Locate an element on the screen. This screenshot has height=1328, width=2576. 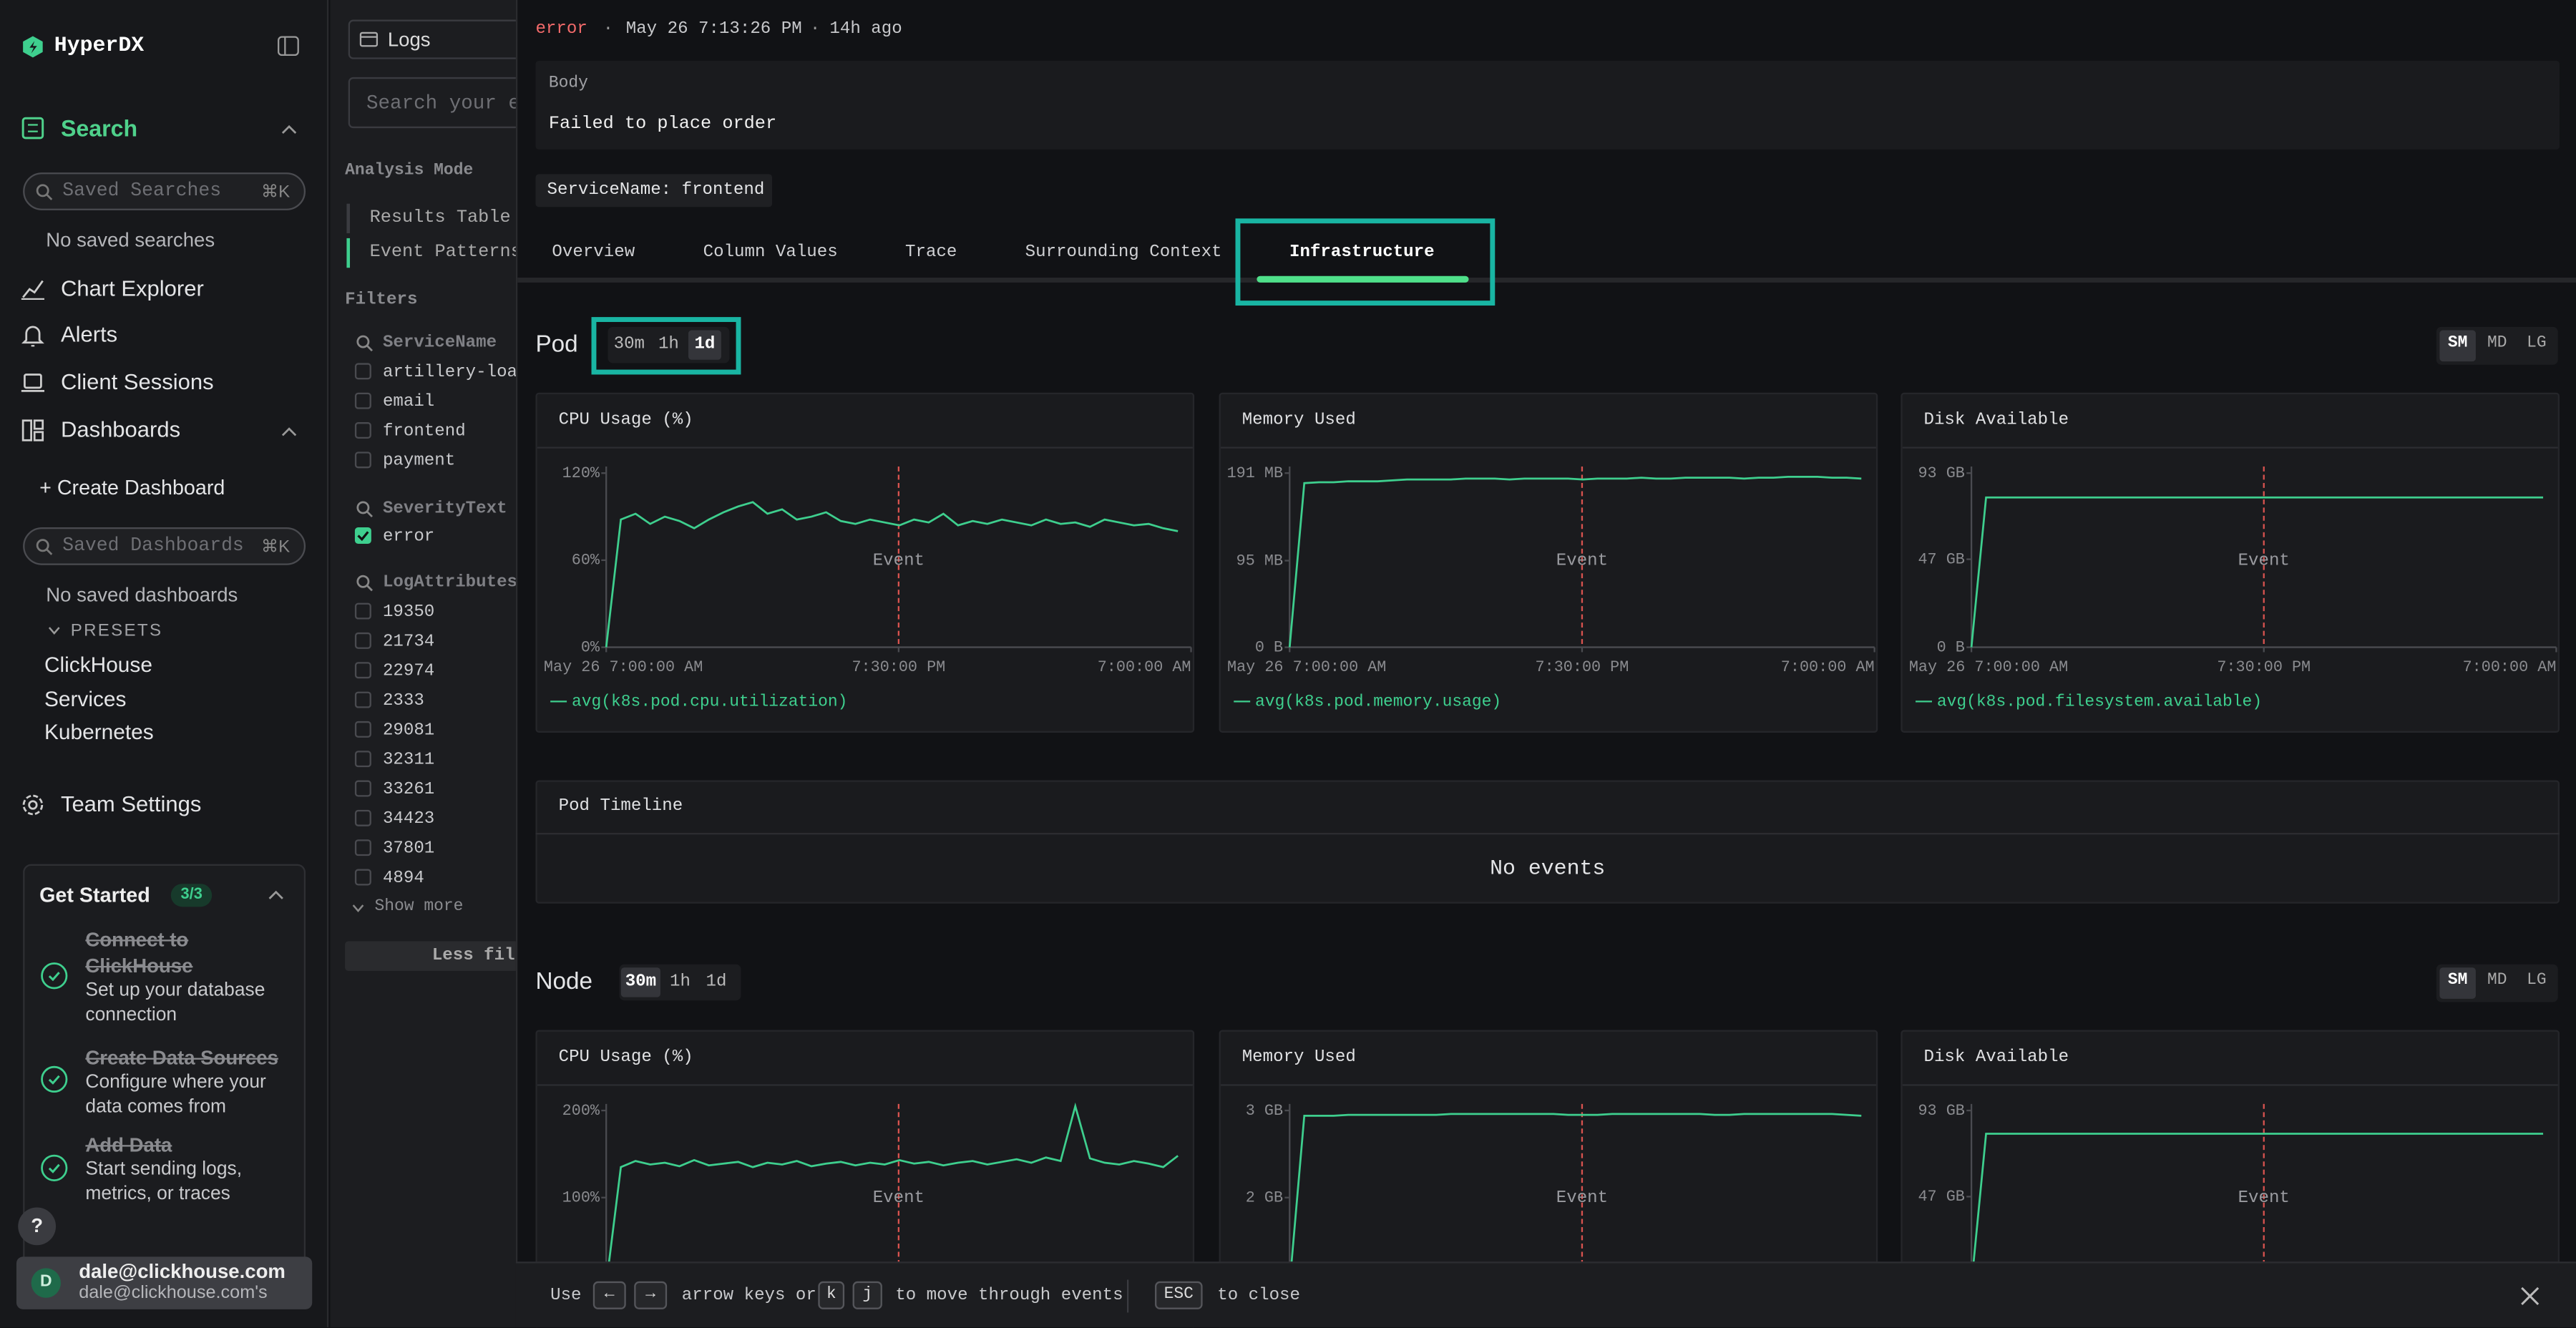
filter-value: payment is located at coordinates (419, 462).